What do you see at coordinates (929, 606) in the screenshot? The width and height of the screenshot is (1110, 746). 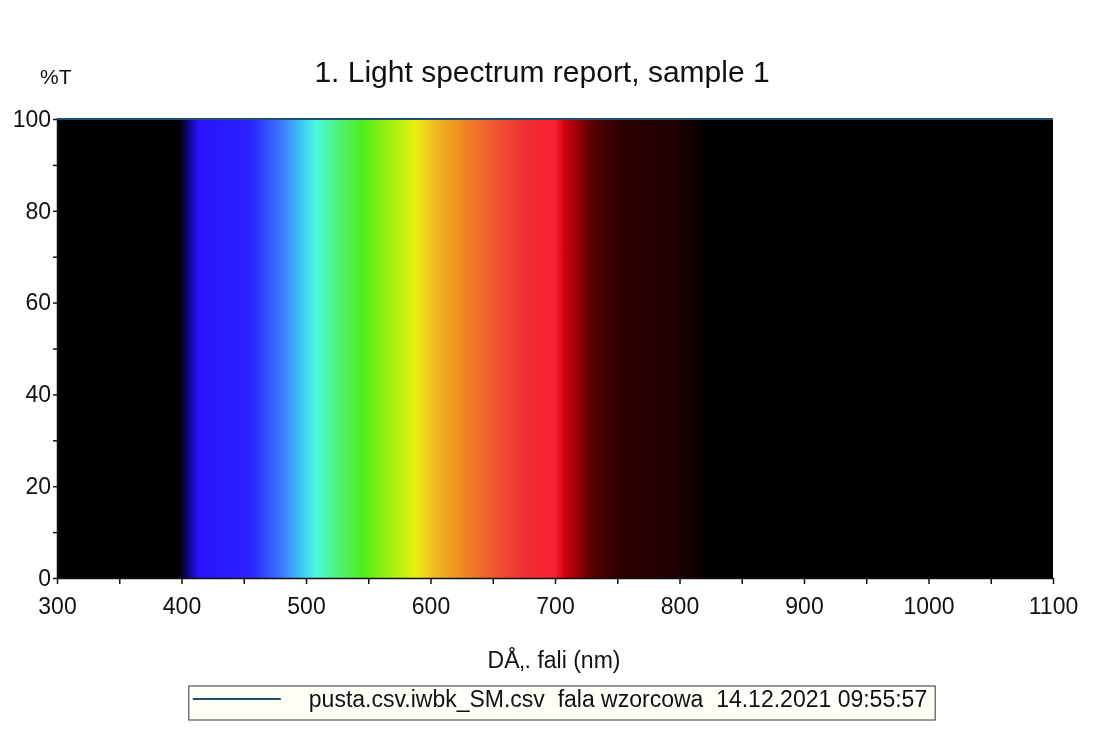 I see `x-tick-label: 1000` at bounding box center [929, 606].